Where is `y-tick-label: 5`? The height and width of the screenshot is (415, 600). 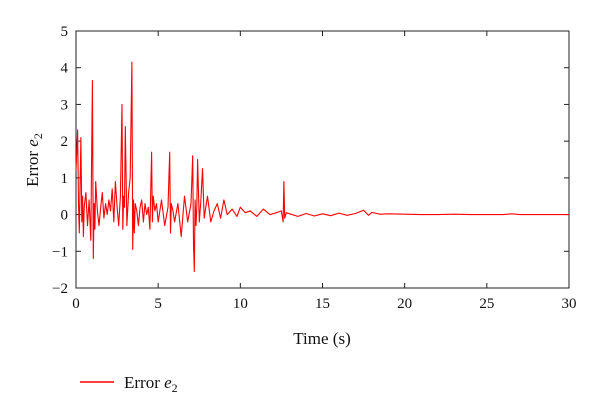 y-tick-label: 5 is located at coordinates (65, 32).